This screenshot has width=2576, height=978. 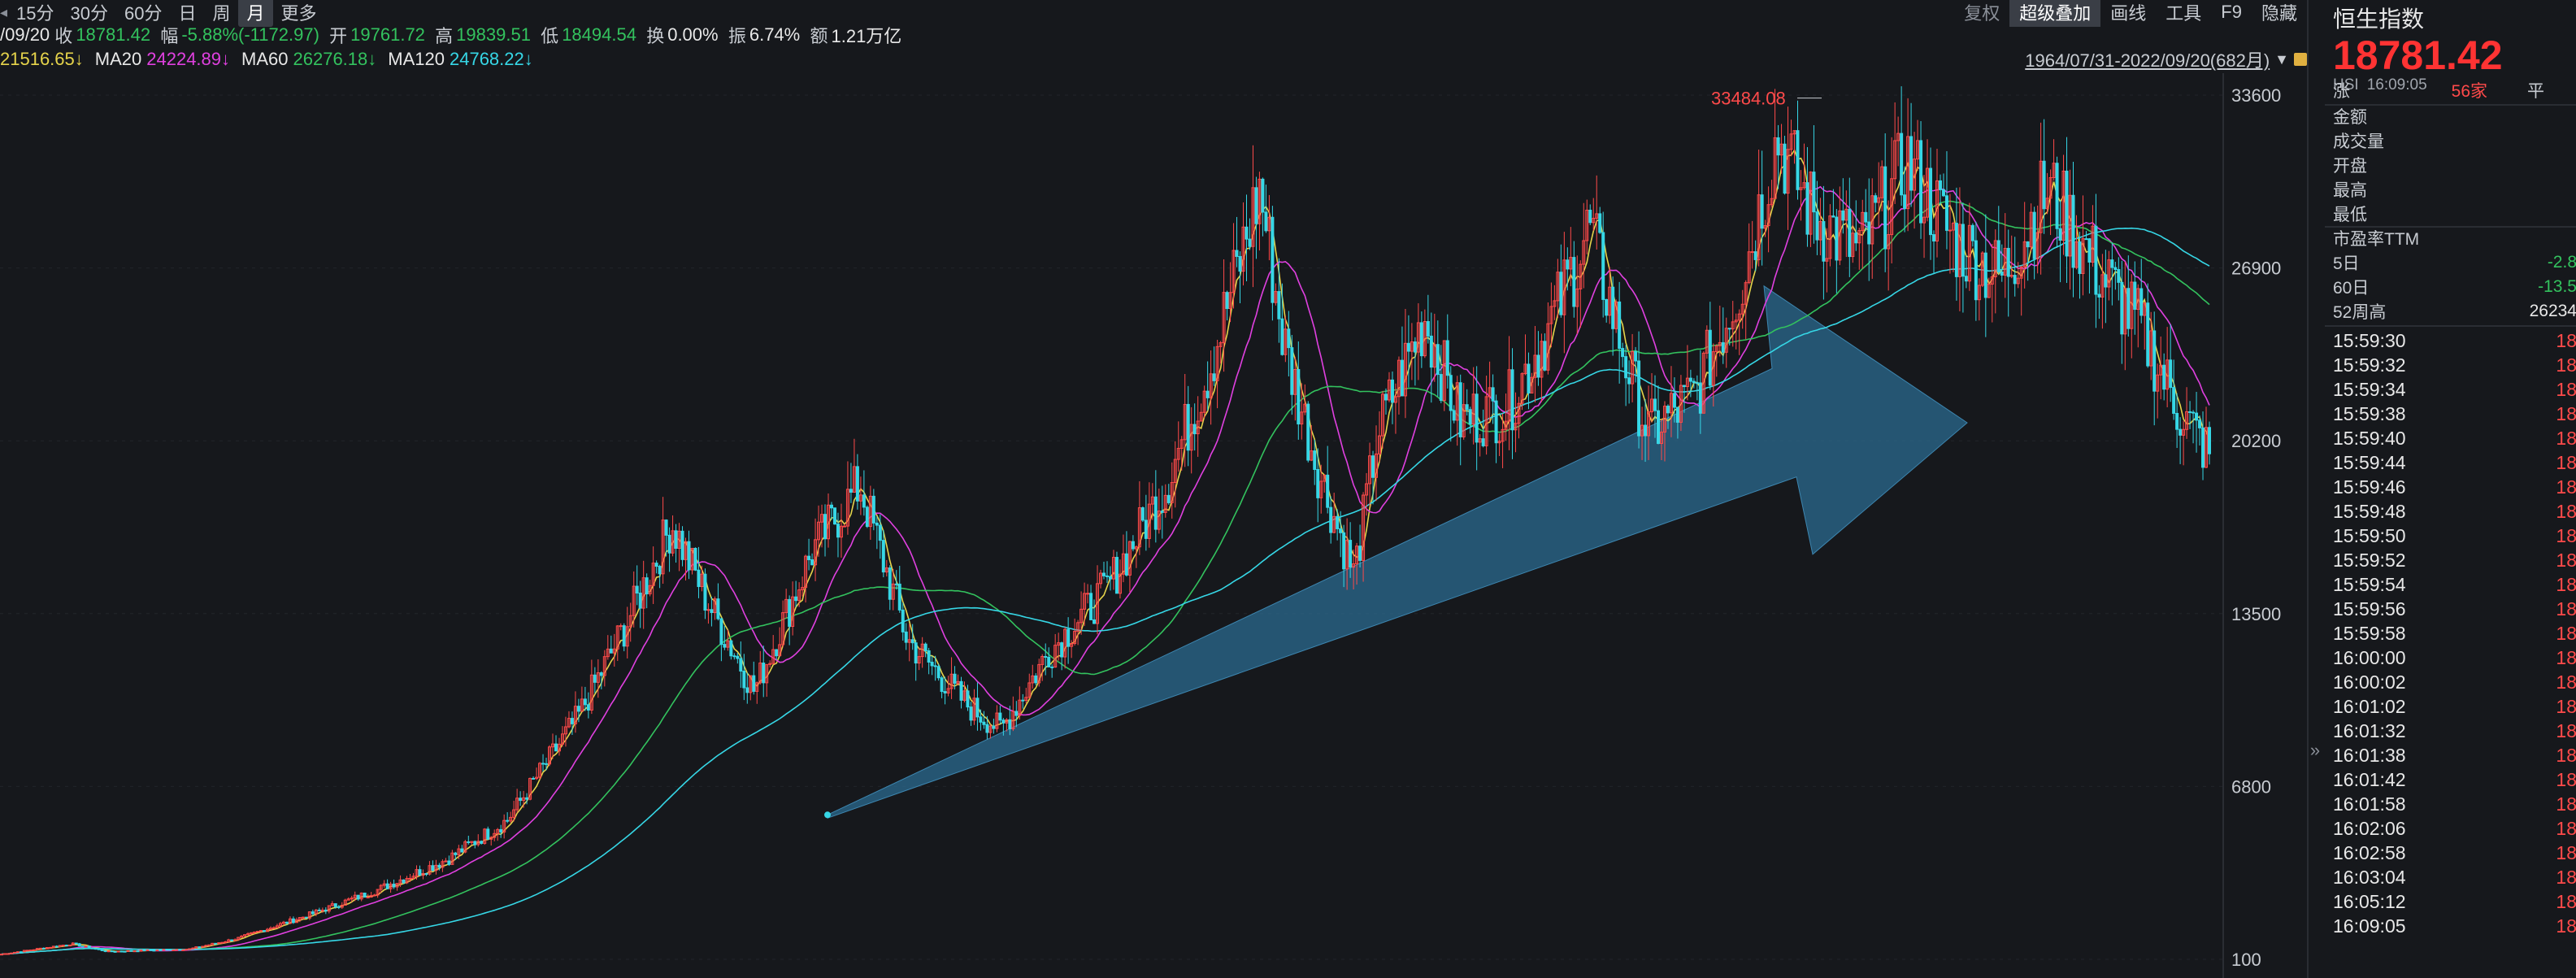 I want to click on tick-time: 15:59:44, so click(x=2369, y=462).